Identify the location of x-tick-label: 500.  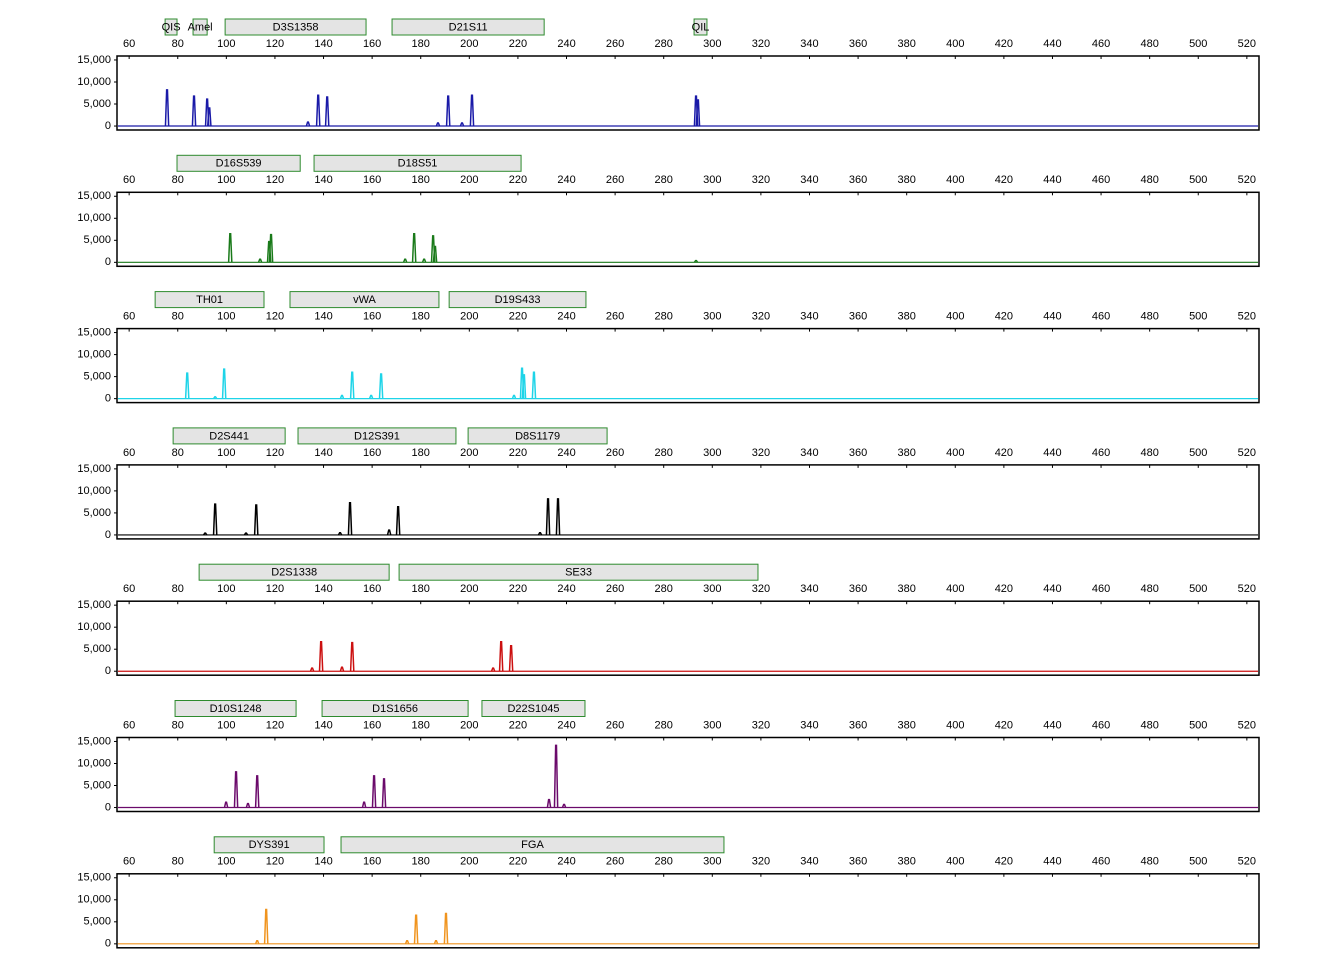
(1198, 317).